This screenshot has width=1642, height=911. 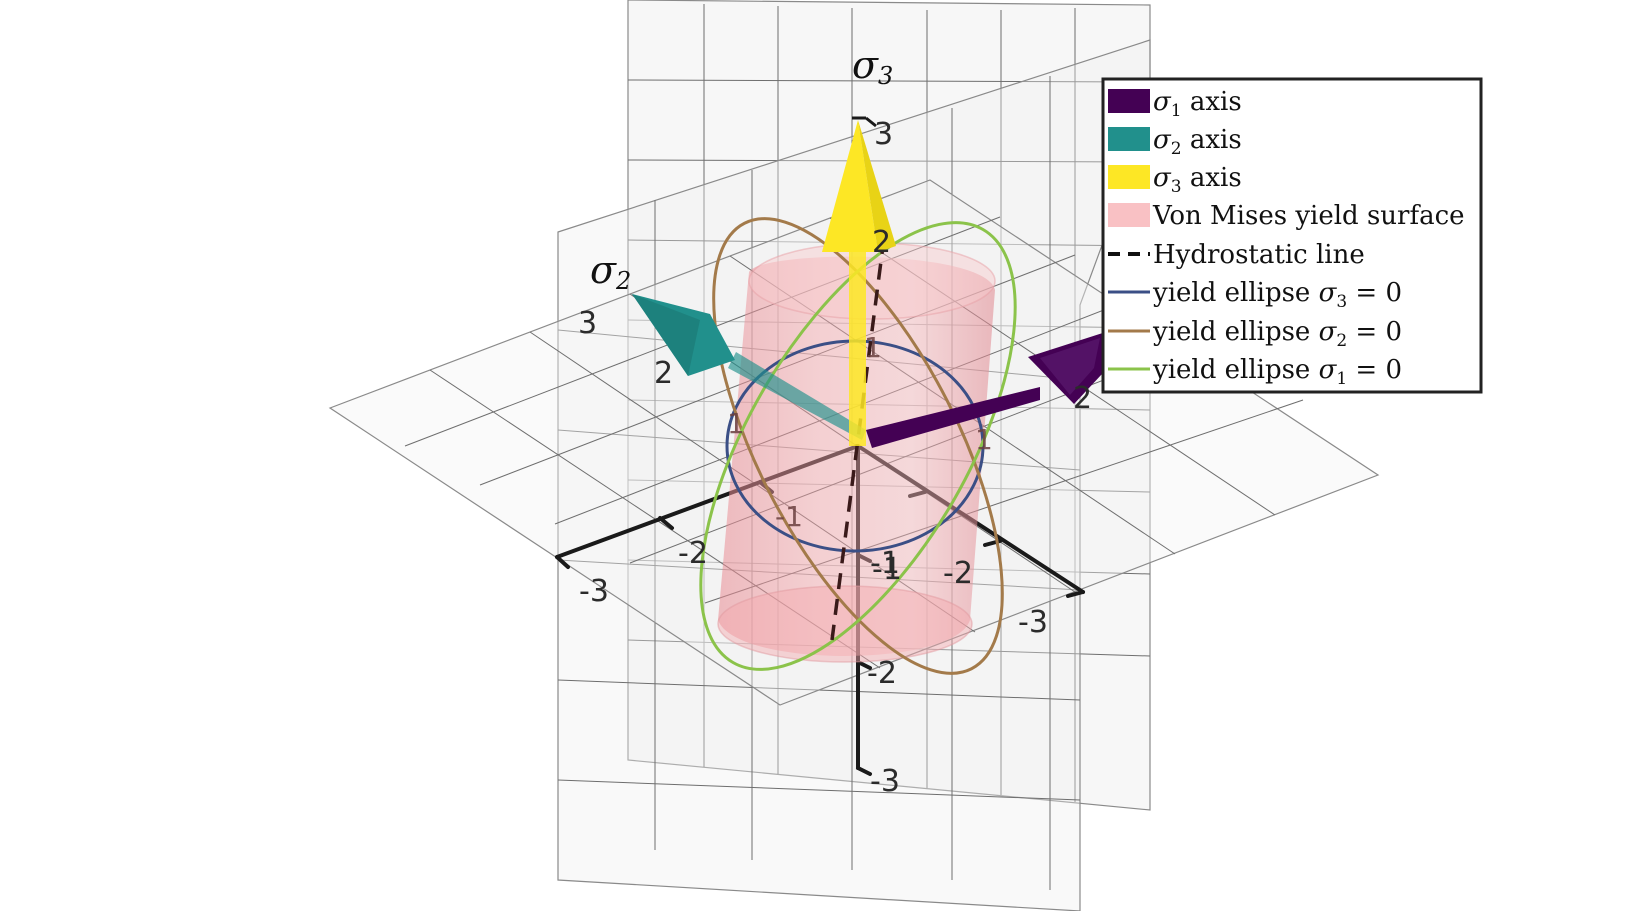 What do you see at coordinates (749, 367) in the screenshot?
I see `sigma2-axis-arrow` at bounding box center [749, 367].